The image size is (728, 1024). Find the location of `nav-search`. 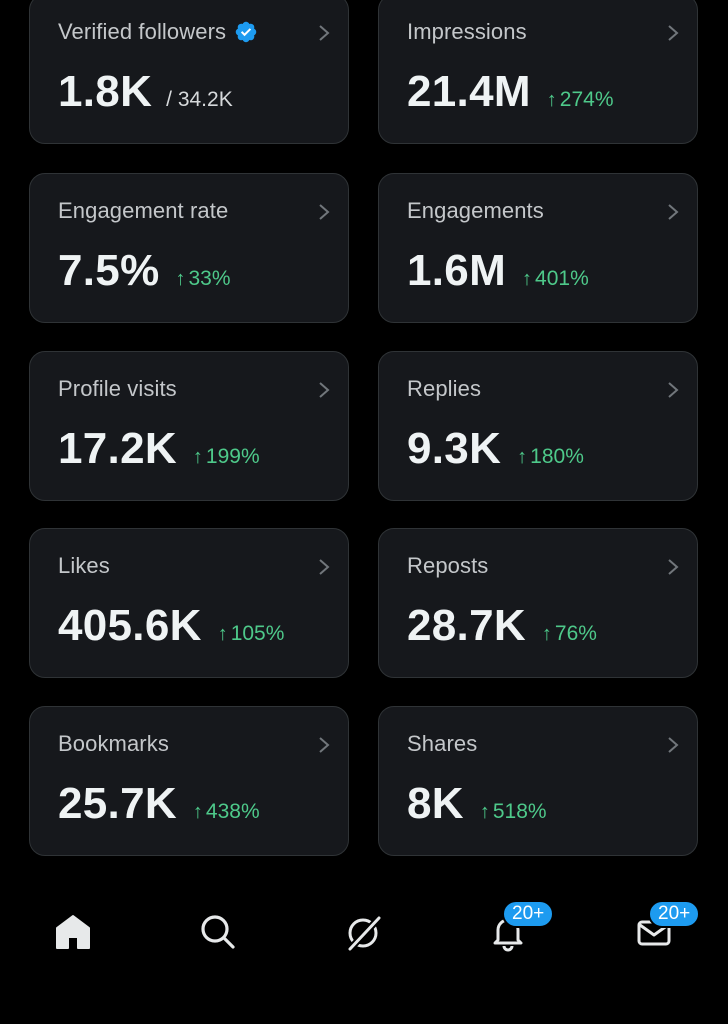

nav-search is located at coordinates (218, 932).